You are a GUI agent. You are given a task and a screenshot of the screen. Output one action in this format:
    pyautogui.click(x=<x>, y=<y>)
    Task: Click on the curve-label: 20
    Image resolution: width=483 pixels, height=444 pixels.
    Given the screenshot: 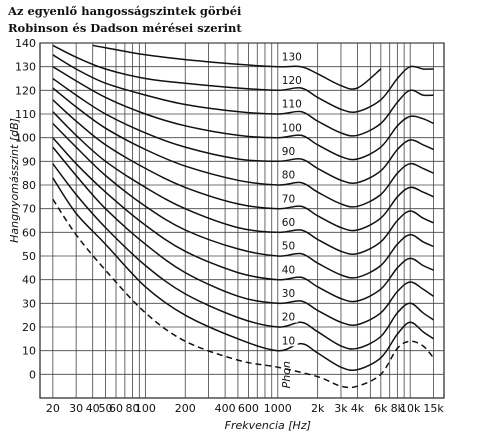 What is the action you would take?
    pyautogui.click(x=288, y=318)
    